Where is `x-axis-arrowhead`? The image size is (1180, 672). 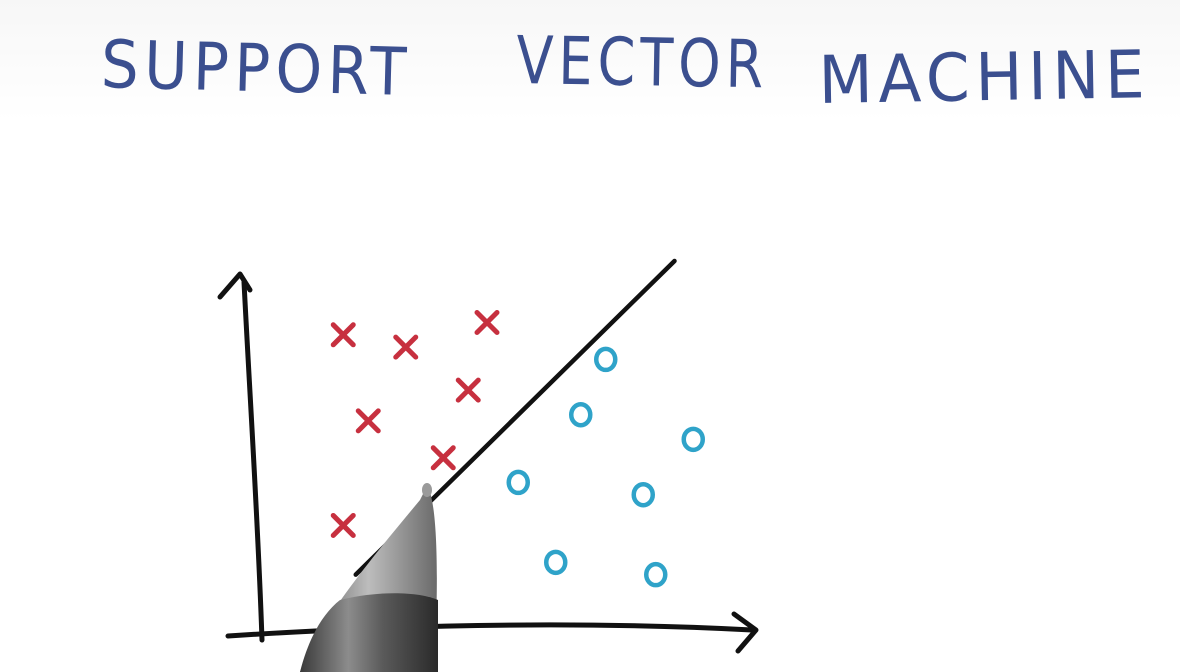
x-axis-arrowhead is located at coordinates (745, 632).